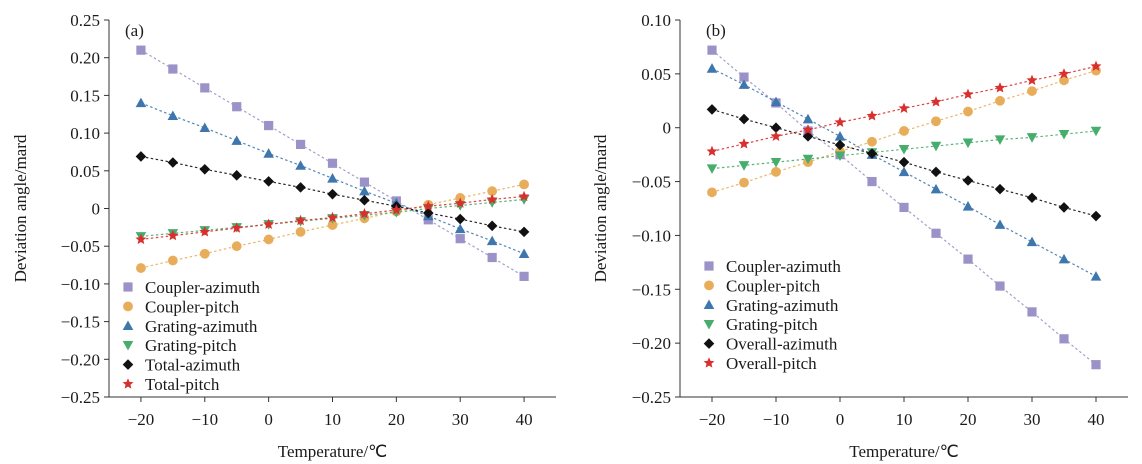  Describe the element at coordinates (80, 397) in the screenshot. I see `y-tick-label: −0.25` at that location.